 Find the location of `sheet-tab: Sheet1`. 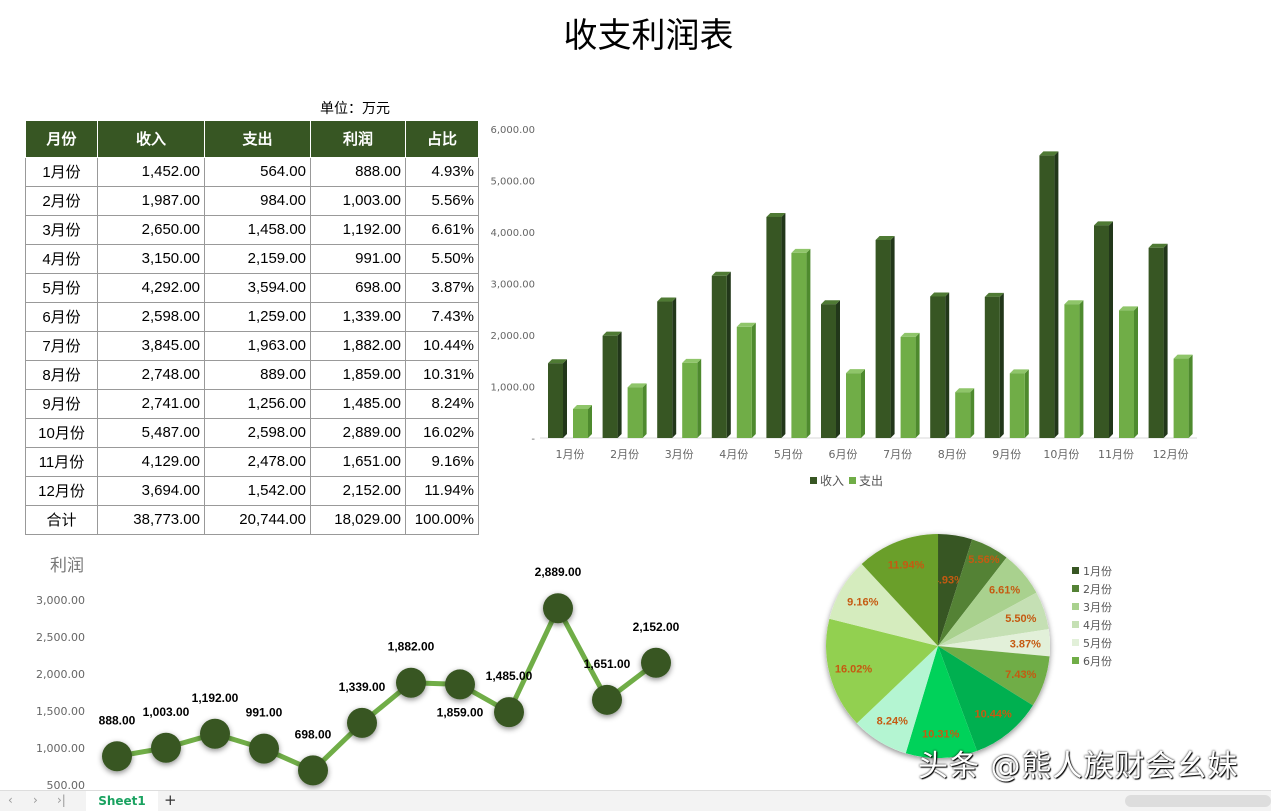

sheet-tab: Sheet1 is located at coordinates (122, 801).